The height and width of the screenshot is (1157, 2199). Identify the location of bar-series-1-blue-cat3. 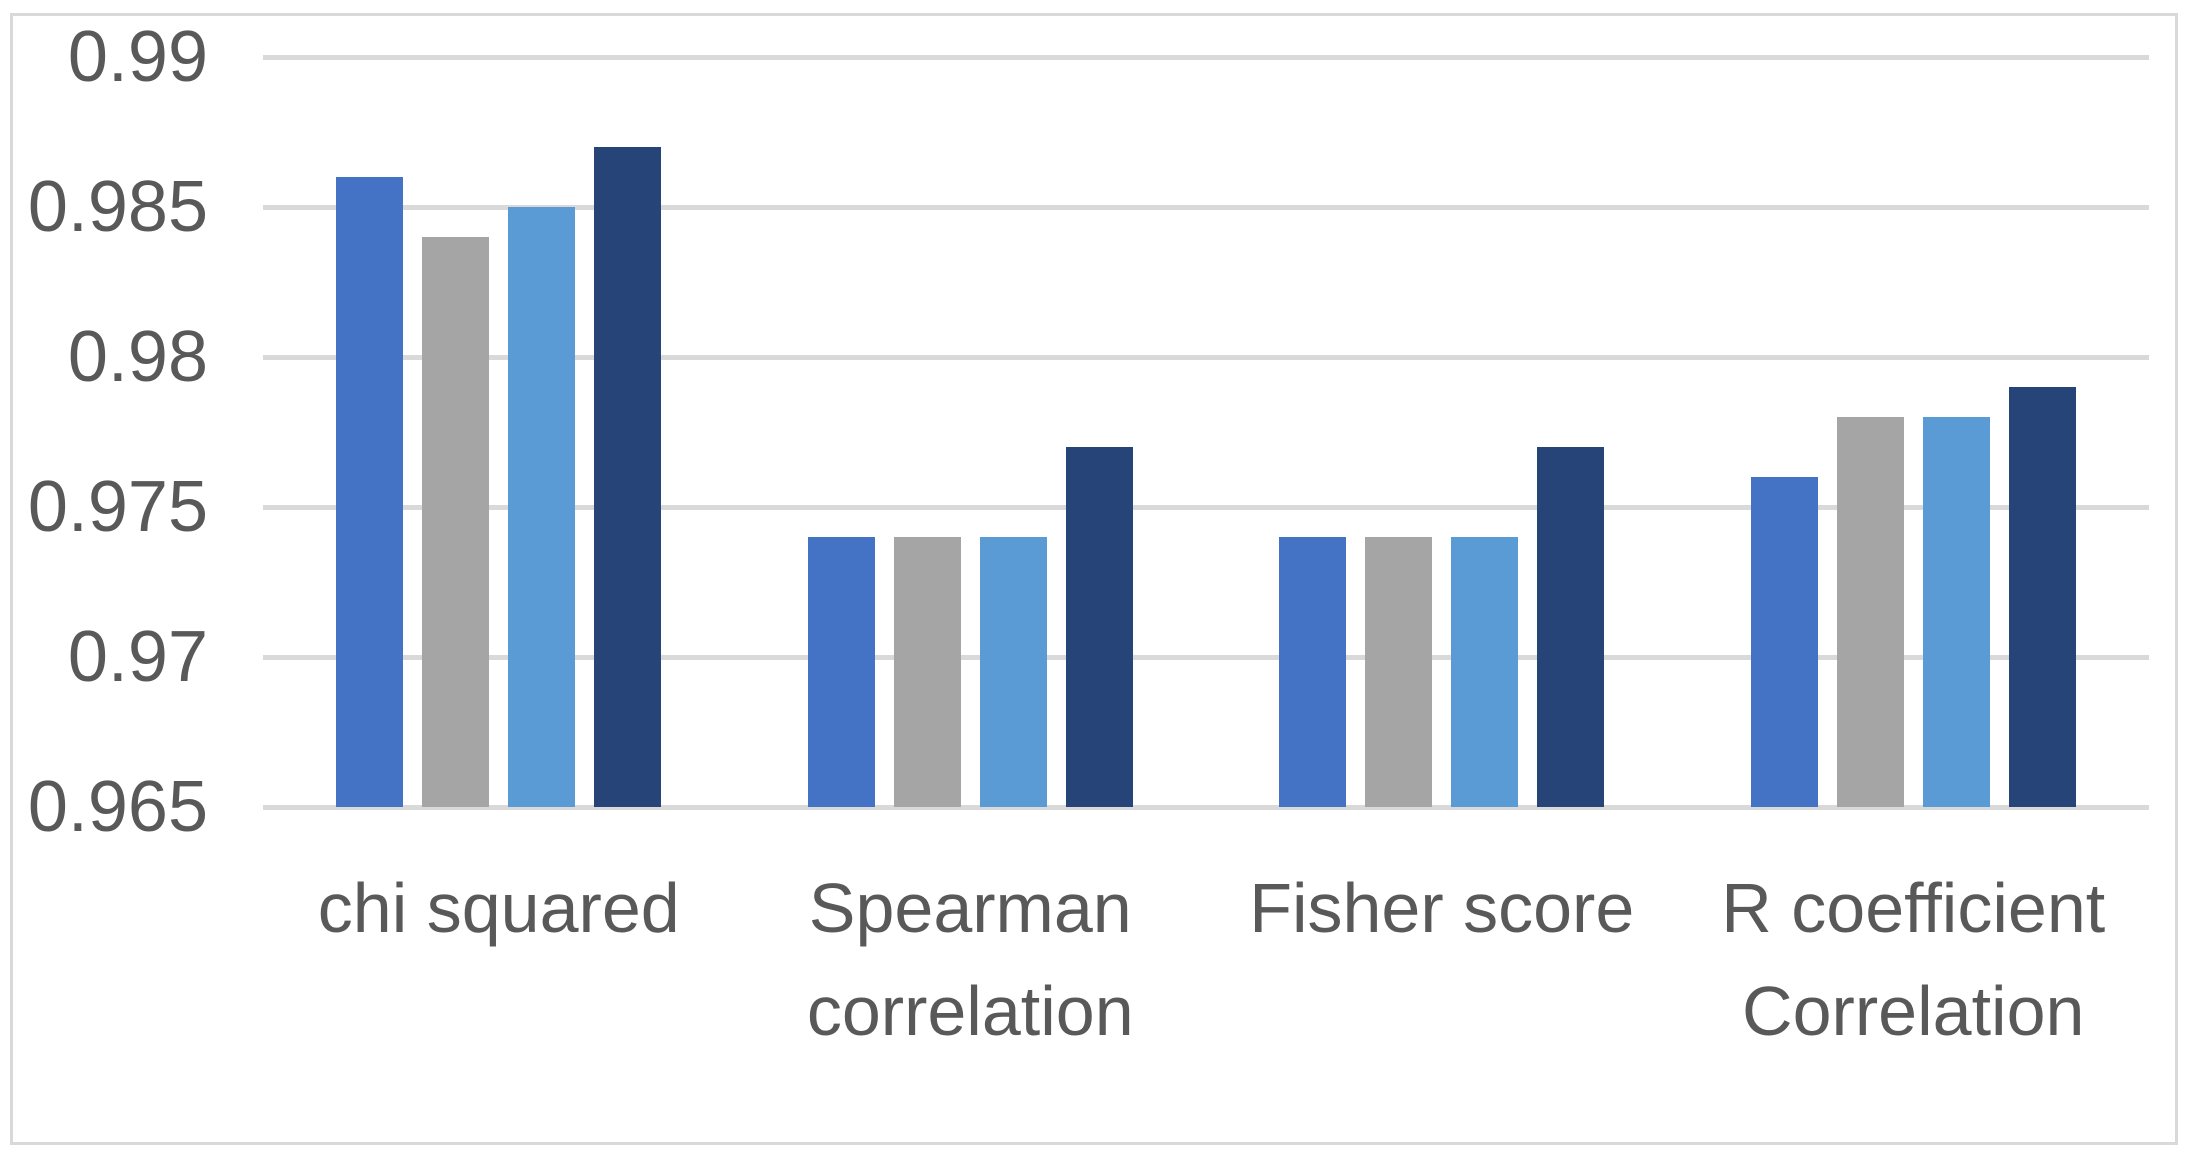
(1313, 672).